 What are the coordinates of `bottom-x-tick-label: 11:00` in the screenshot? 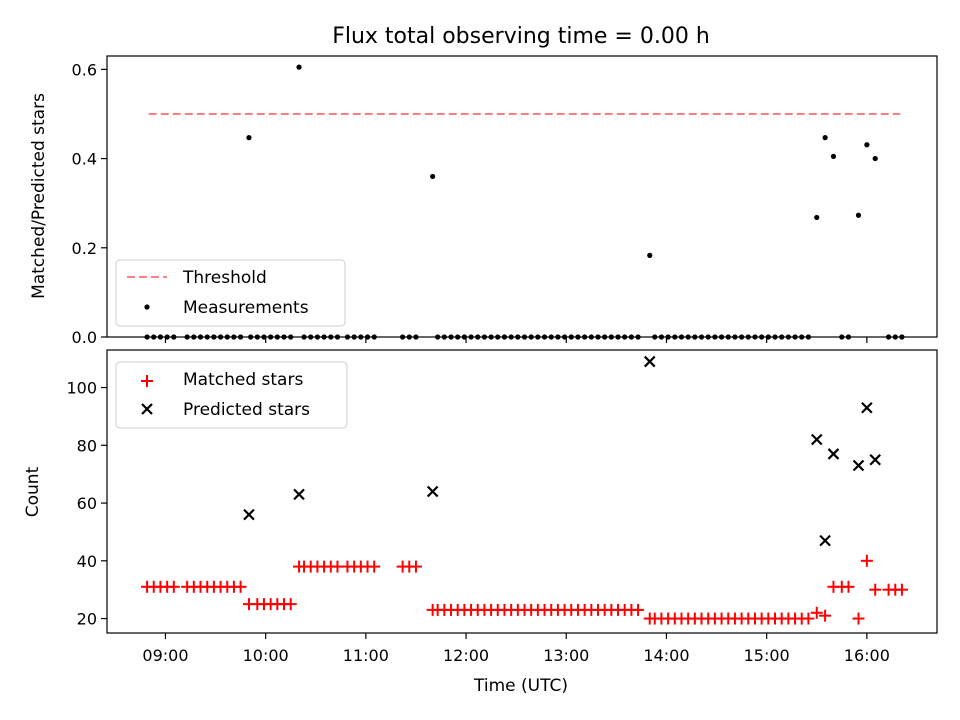 It's located at (366, 655).